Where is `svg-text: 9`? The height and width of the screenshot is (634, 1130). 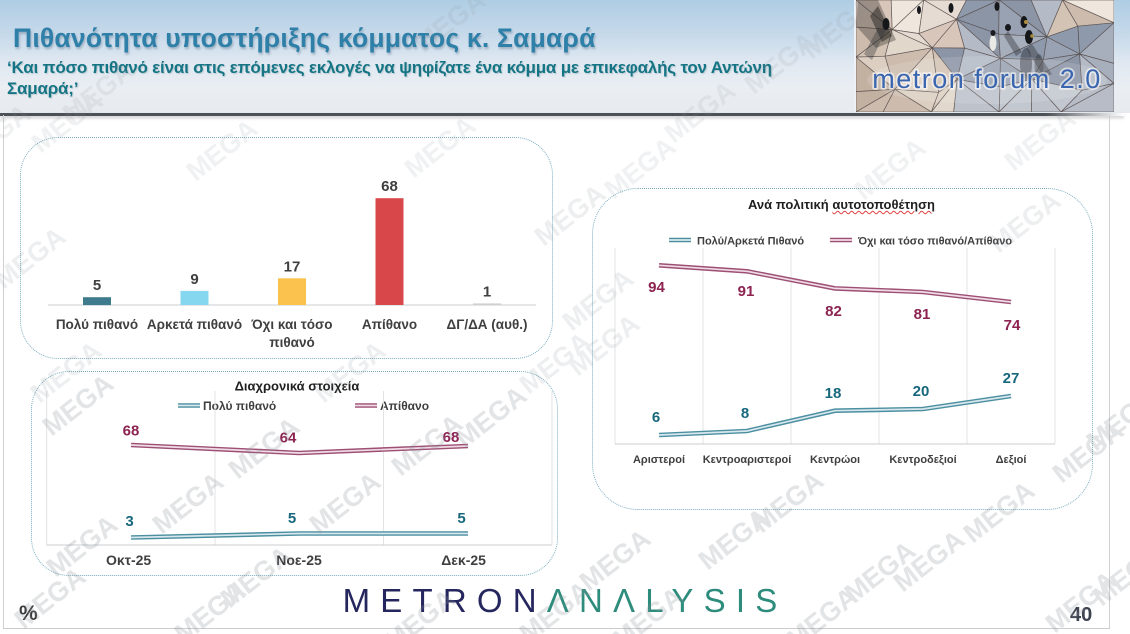 svg-text: 9 is located at coordinates (194, 279).